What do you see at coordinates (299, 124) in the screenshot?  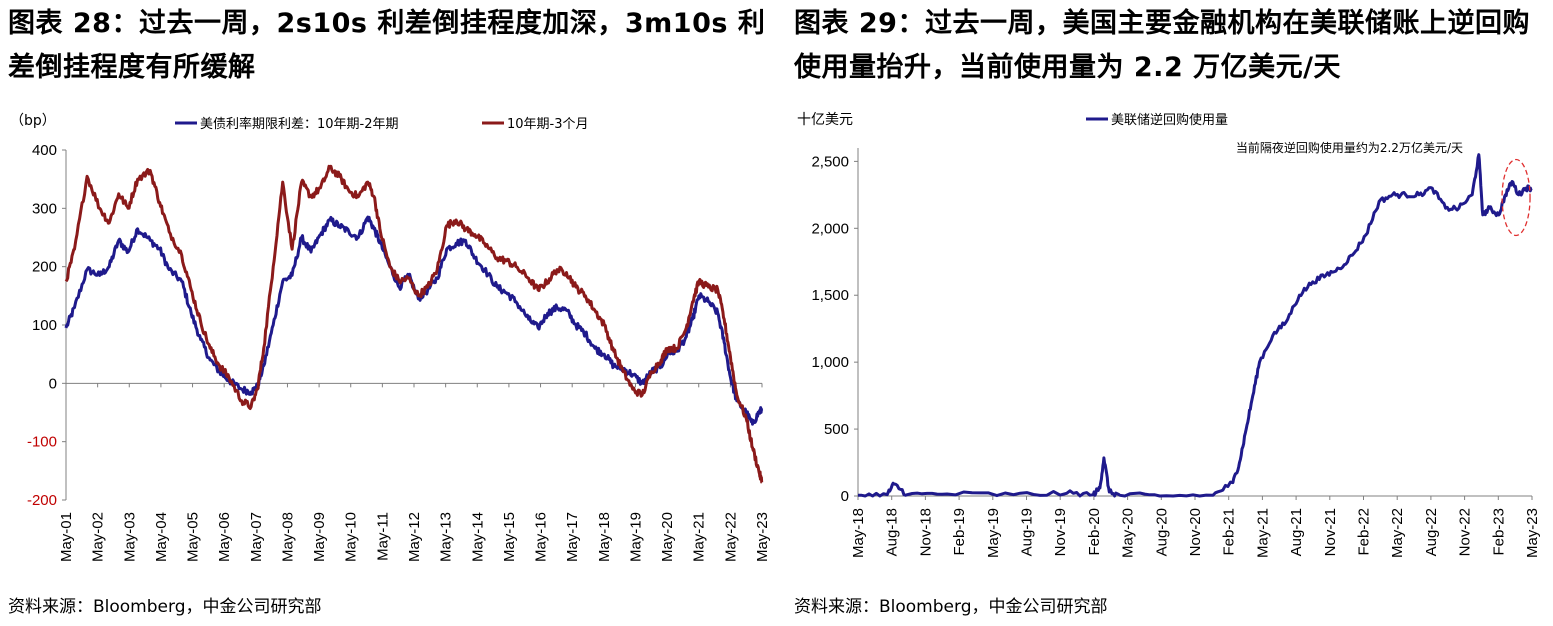 I see `legend-label: 美债利率期限利差：10年期-2年期` at bounding box center [299, 124].